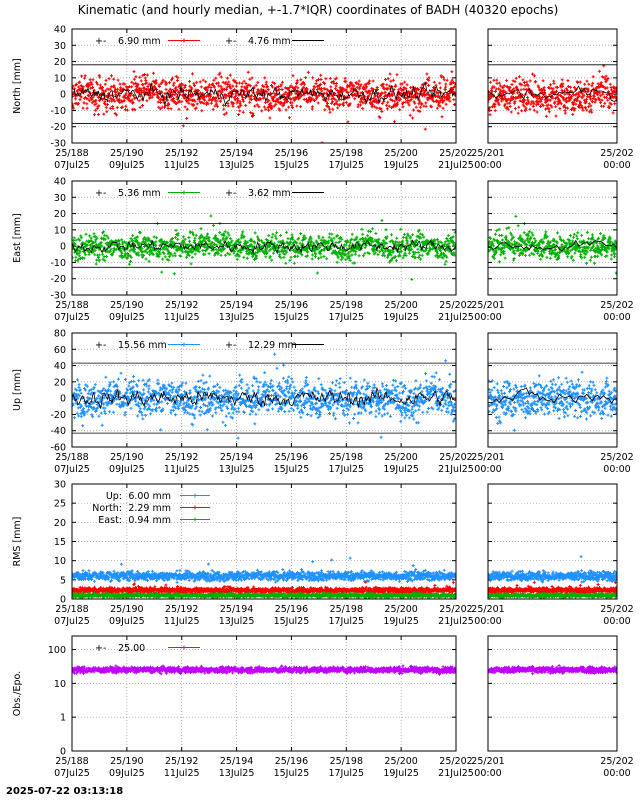 This screenshot has height=800, width=640. What do you see at coordinates (131, 648) in the screenshot?
I see `obs-legend-label: 25.00` at bounding box center [131, 648].